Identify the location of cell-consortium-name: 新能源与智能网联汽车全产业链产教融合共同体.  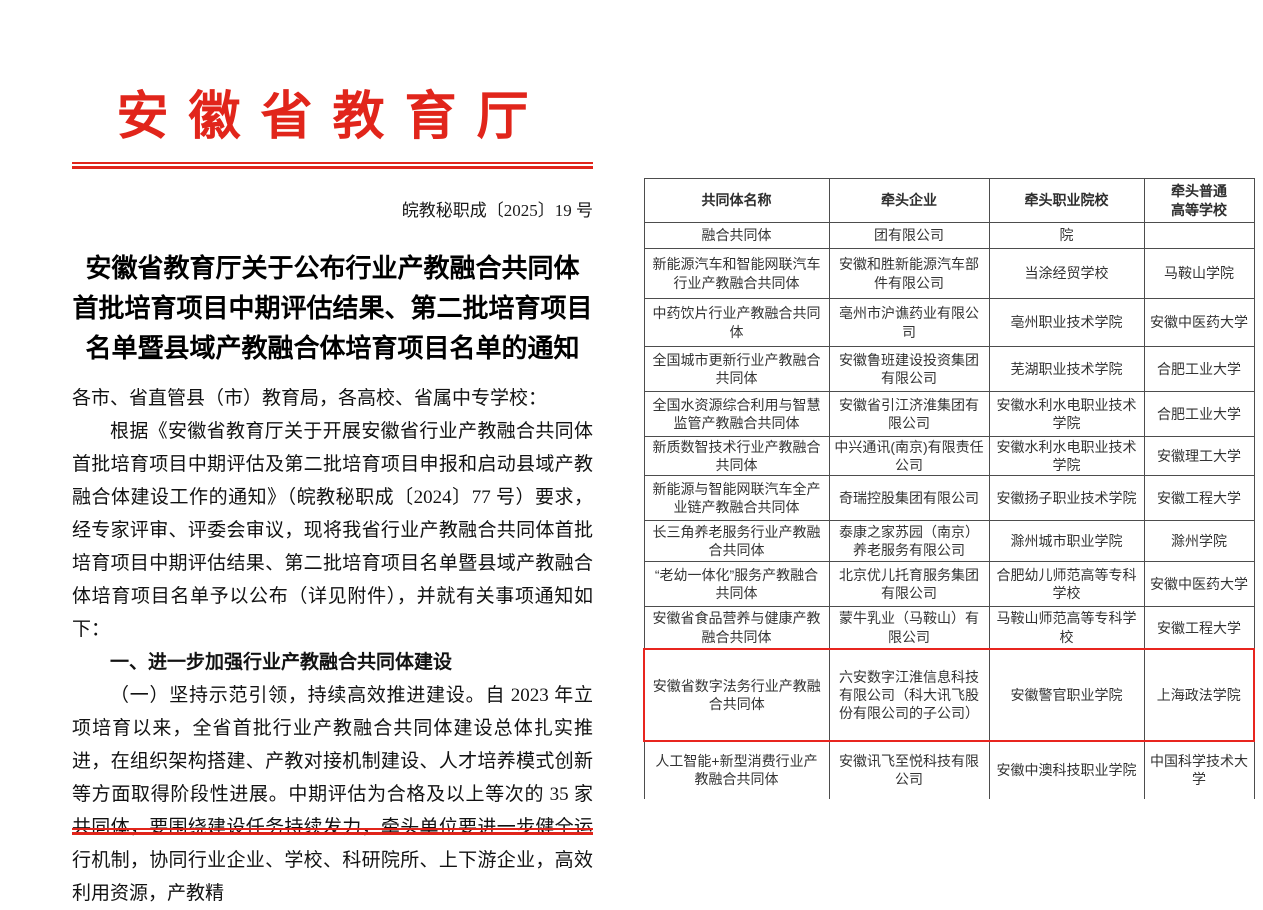
(736, 498).